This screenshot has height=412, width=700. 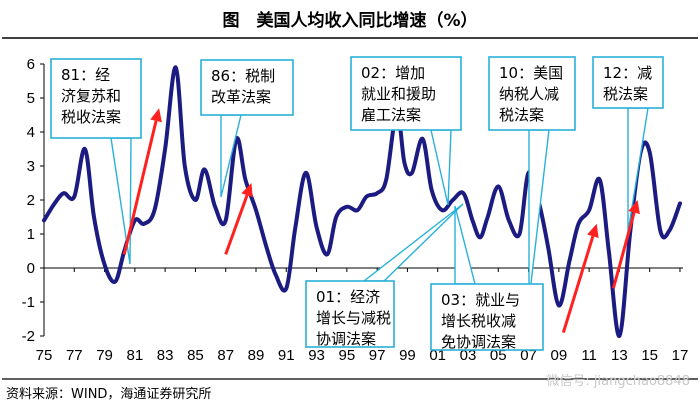 What do you see at coordinates (348, 297) in the screenshot?
I see `callout-text: 01：经济` at bounding box center [348, 297].